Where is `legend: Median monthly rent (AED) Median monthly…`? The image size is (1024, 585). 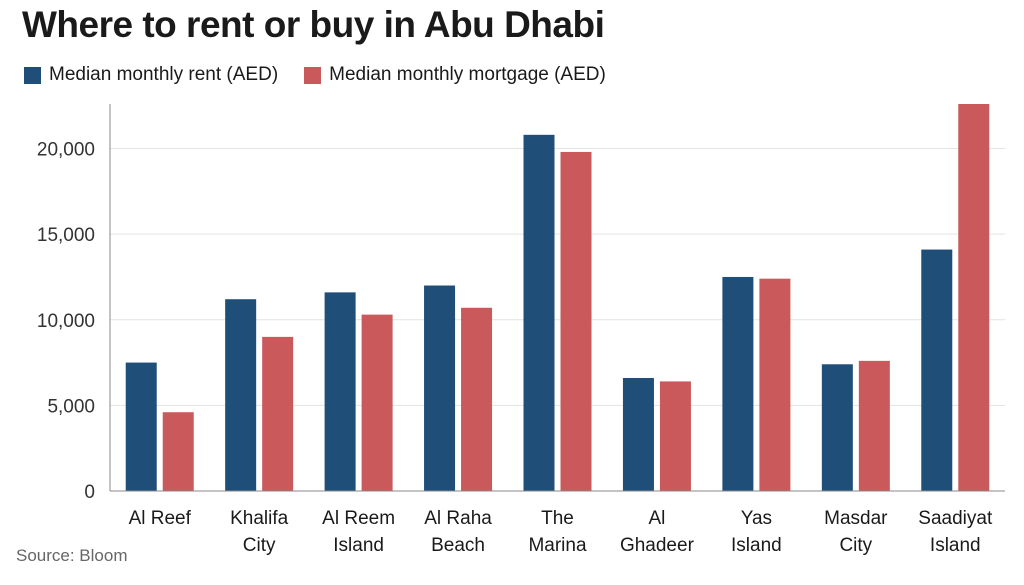 legend: Median monthly rent (AED) Median monthly… is located at coordinates (328, 75).